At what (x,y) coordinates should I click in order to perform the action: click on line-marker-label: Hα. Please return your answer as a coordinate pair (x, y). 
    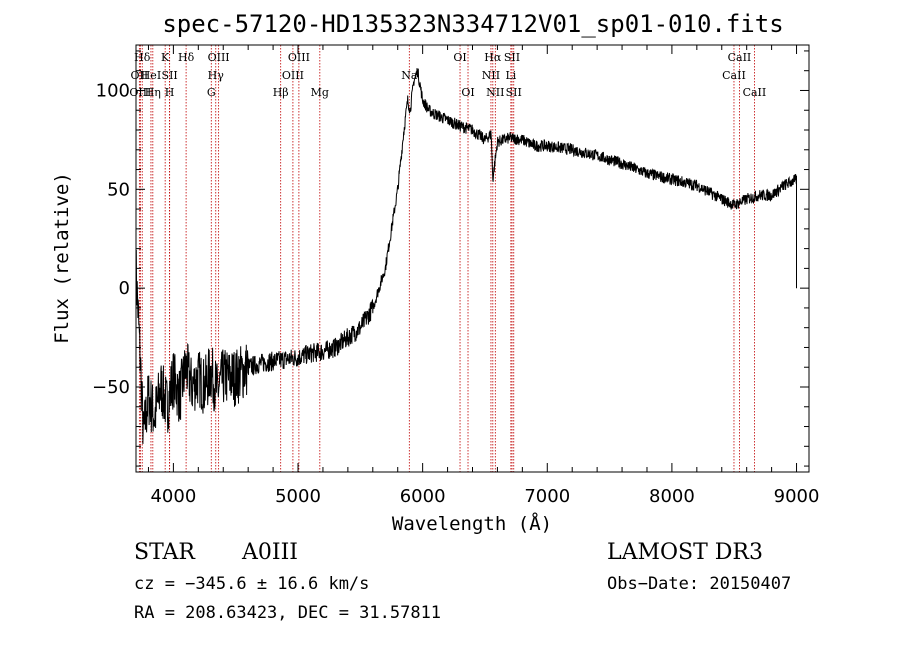
    Looking at the image, I should click on (493, 57).